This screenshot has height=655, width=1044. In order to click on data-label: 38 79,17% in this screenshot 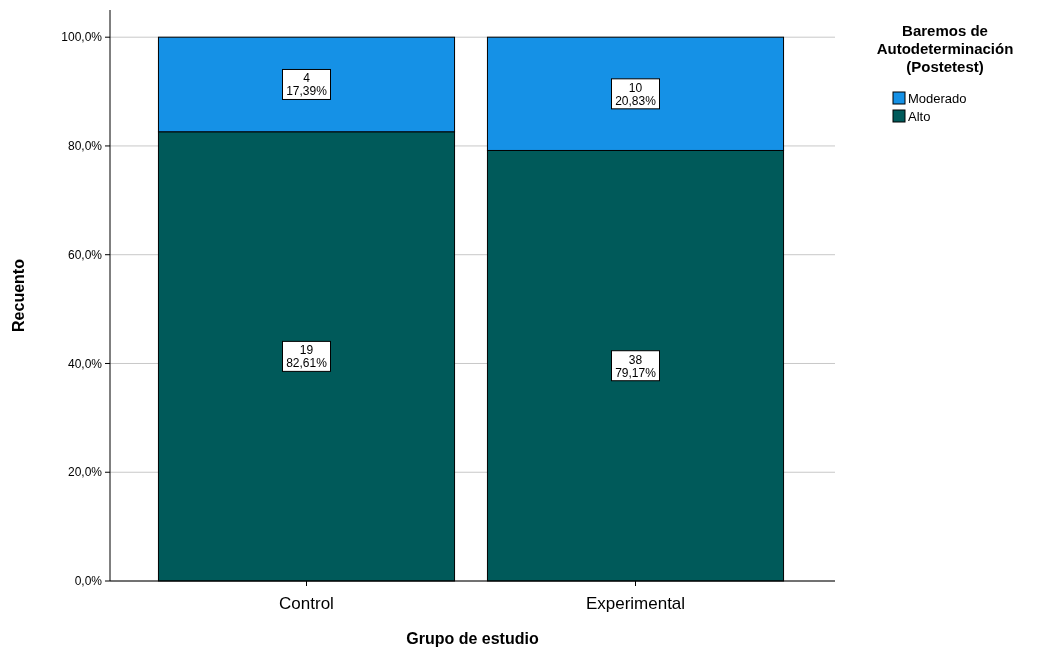, I will do `click(636, 366)`.